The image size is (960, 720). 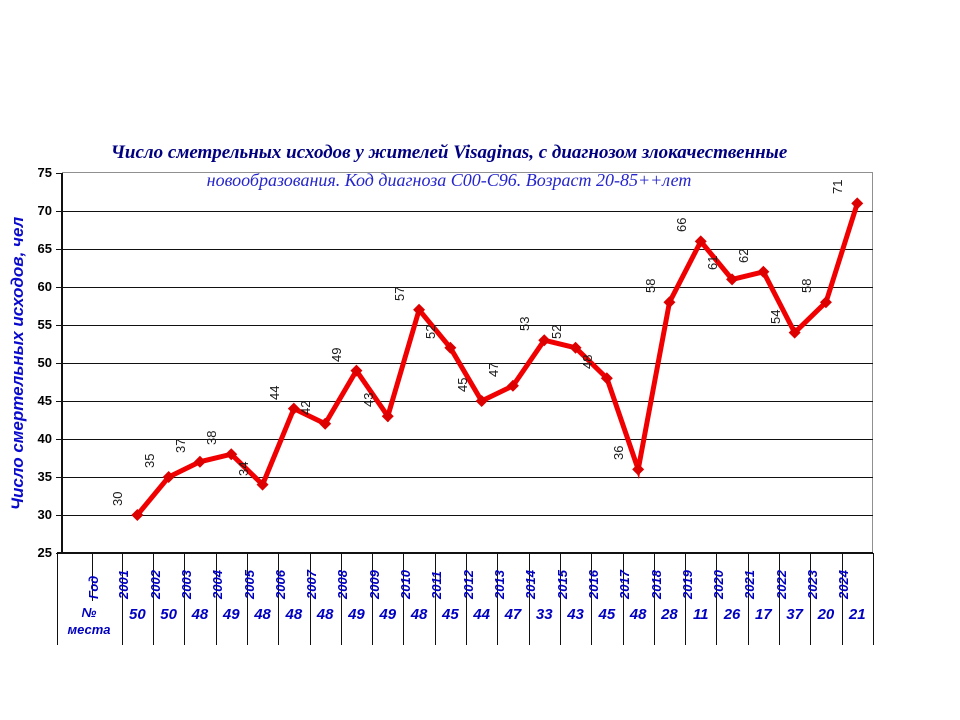 I want to click on y-tick-label: 40, so click(x=44, y=438).